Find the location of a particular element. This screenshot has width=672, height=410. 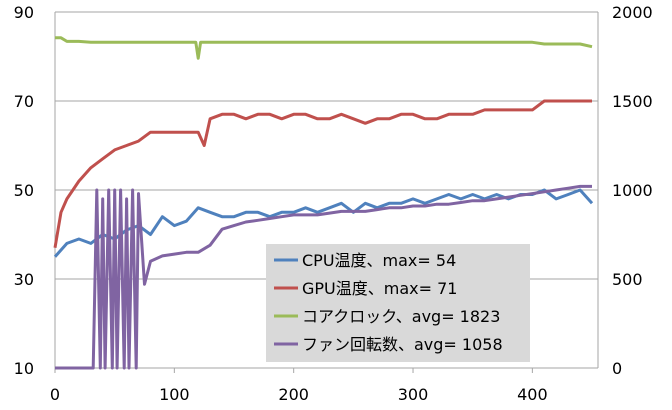

y-right-tick-label: 500 is located at coordinates (627, 279).